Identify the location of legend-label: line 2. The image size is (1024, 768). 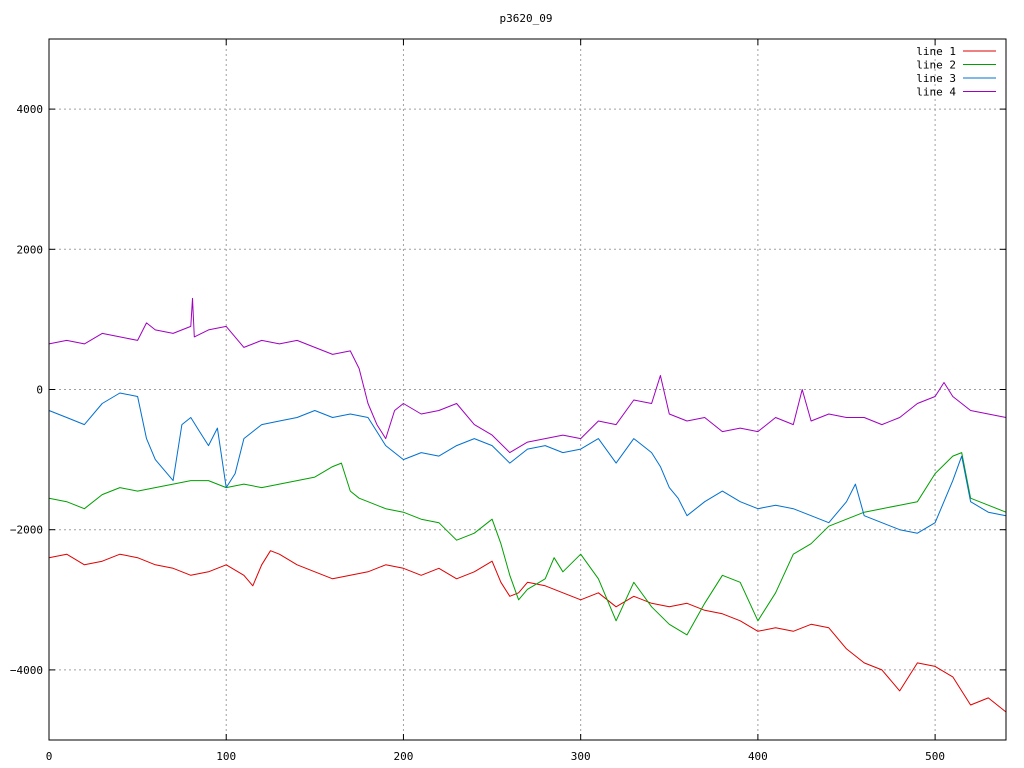
(936, 65).